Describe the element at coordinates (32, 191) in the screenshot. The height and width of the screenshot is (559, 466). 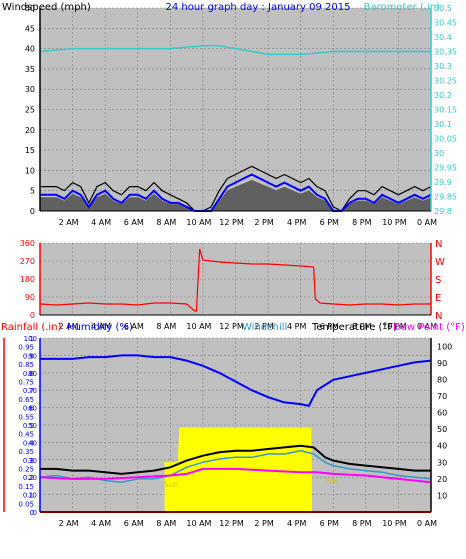
I see `wind-y-tick-label: 5` at that location.